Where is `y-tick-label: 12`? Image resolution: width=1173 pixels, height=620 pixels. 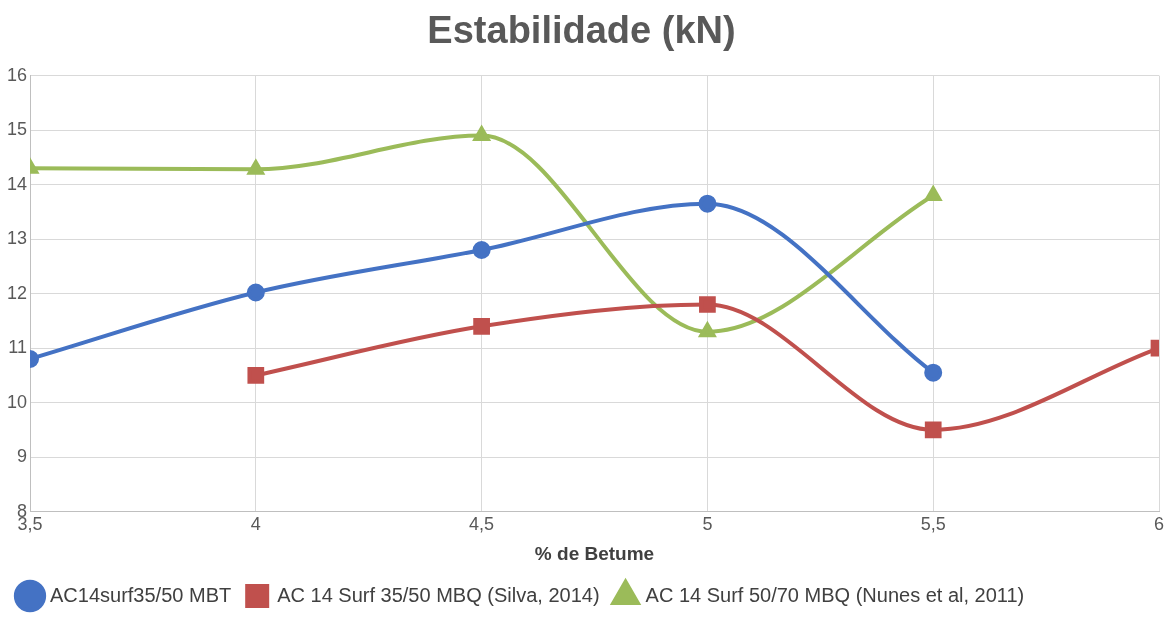 y-tick-label: 12 is located at coordinates (17, 292).